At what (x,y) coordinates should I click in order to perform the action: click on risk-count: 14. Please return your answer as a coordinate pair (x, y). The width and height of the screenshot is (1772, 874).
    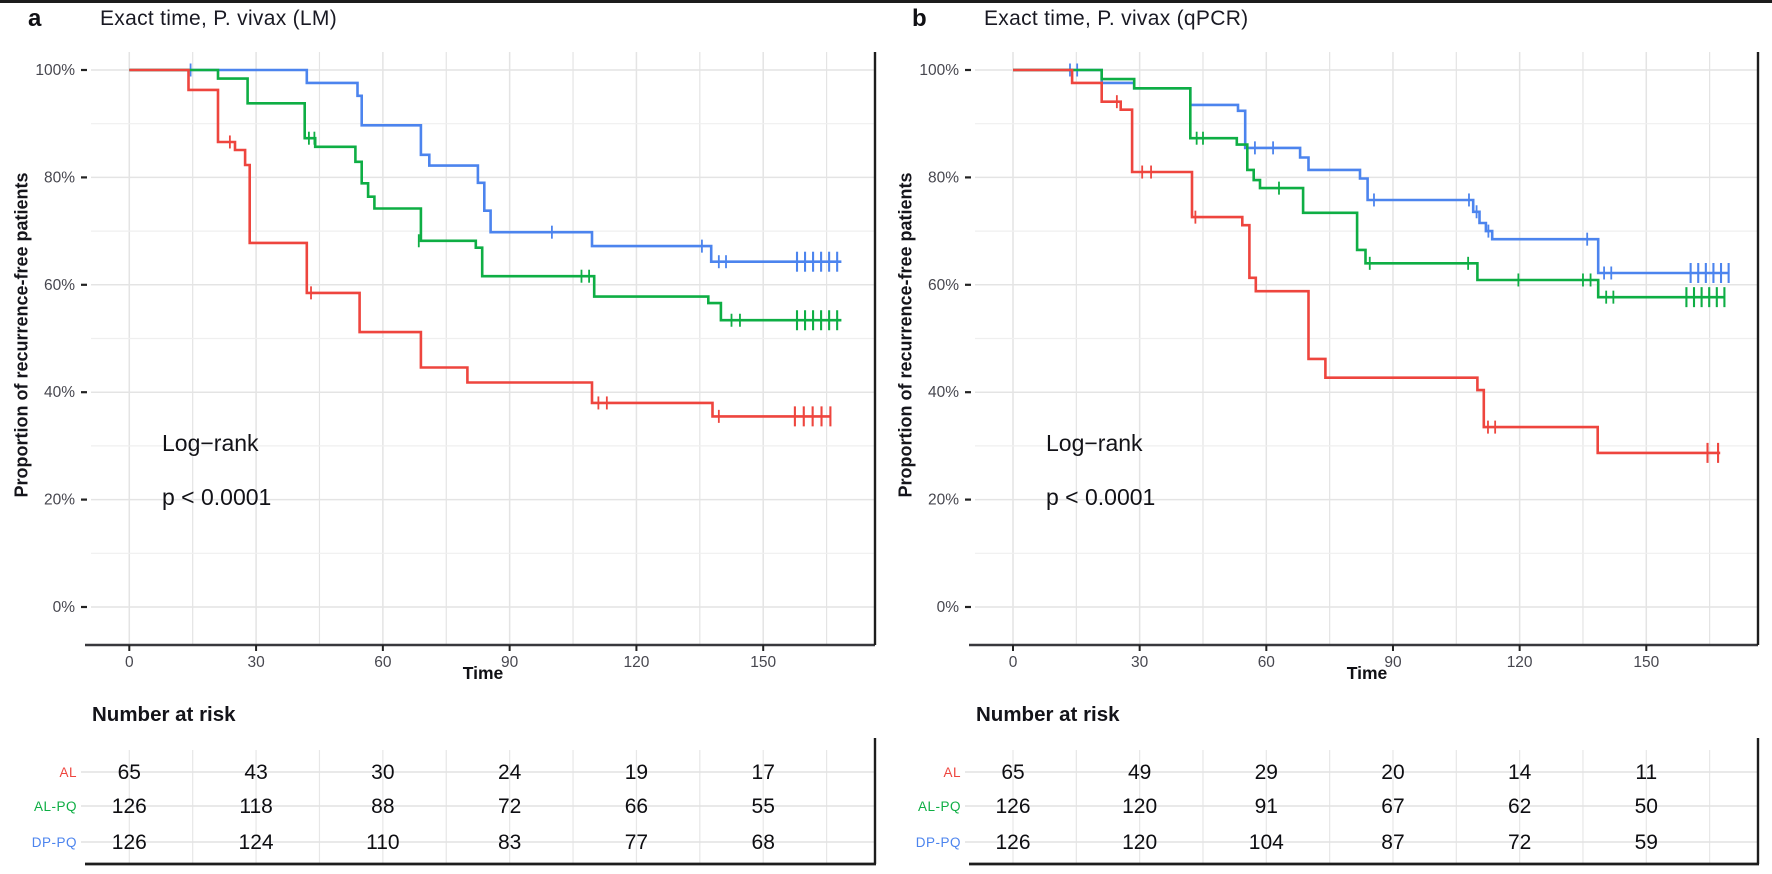
    Looking at the image, I should click on (1520, 772).